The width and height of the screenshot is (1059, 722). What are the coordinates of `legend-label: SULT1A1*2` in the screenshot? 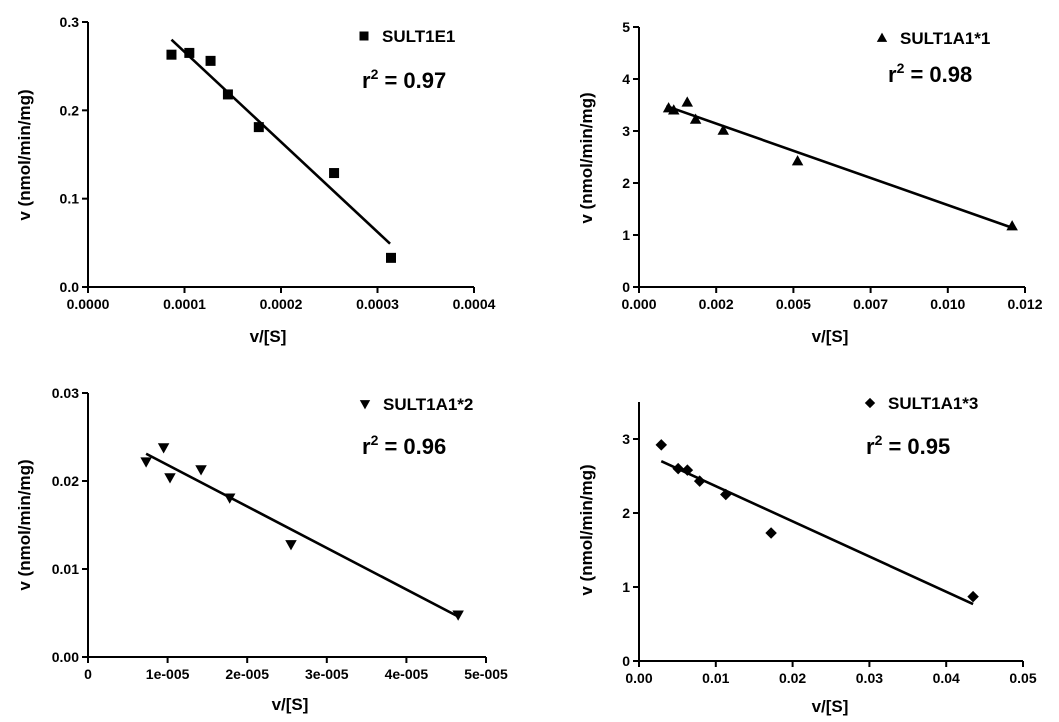 It's located at (428, 404).